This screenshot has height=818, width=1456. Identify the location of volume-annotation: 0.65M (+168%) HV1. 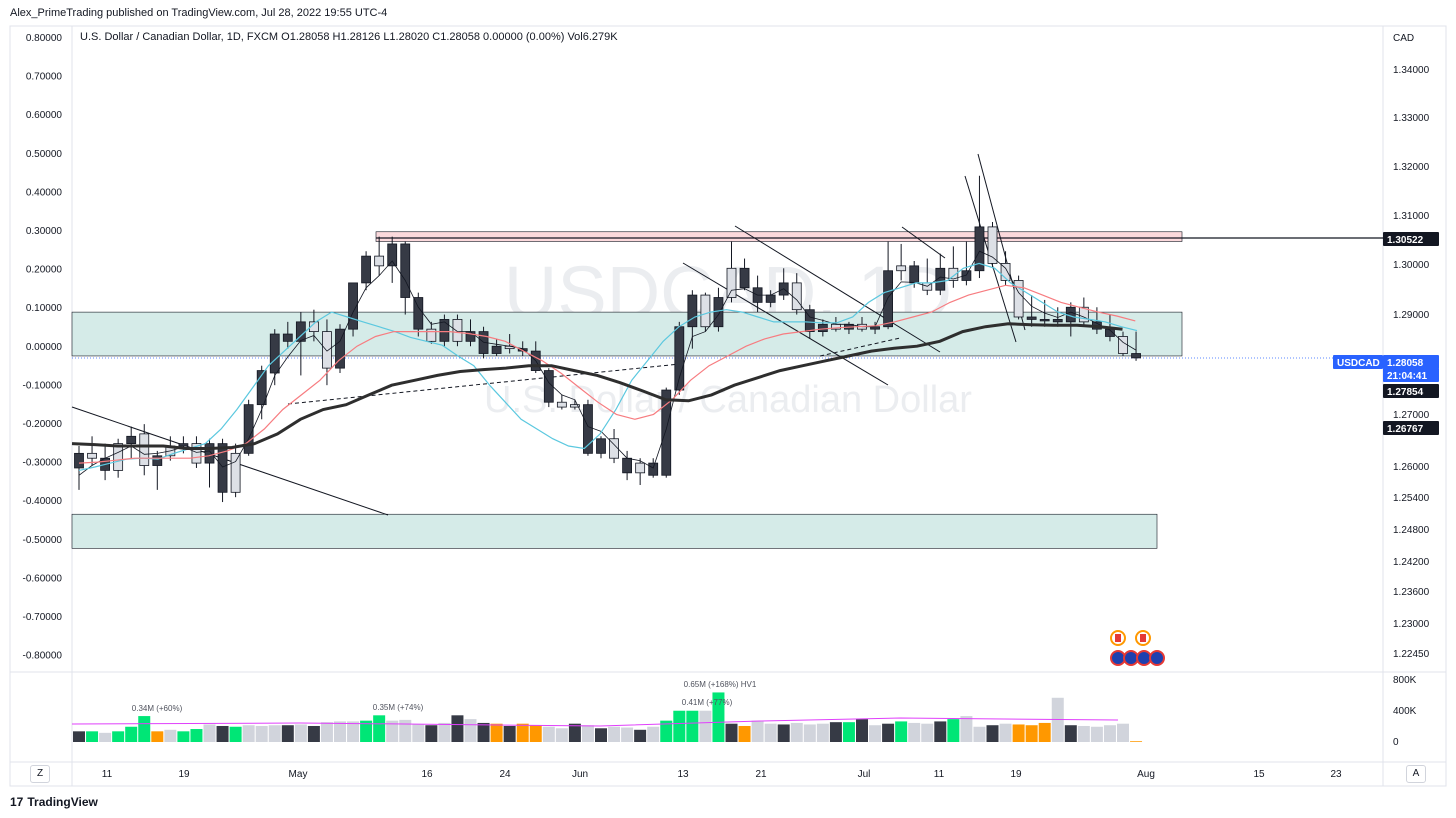
(720, 684).